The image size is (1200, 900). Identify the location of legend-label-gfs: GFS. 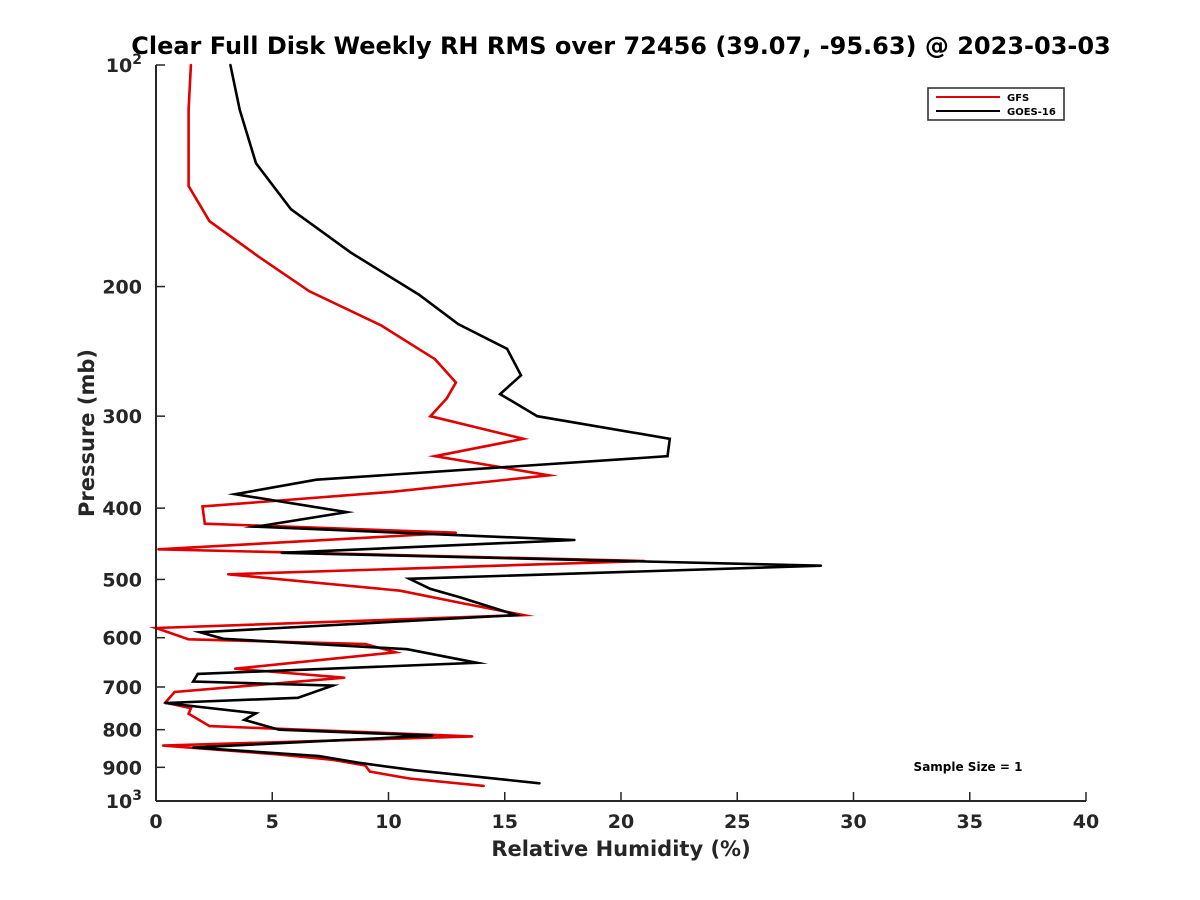
(1018, 98).